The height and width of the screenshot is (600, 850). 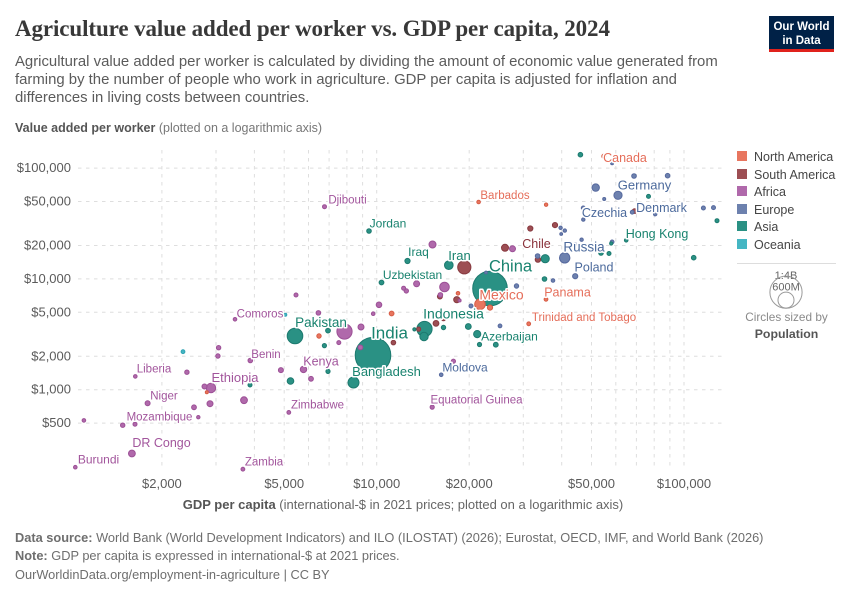 I want to click on svg-text: Niger, so click(x=164, y=397).